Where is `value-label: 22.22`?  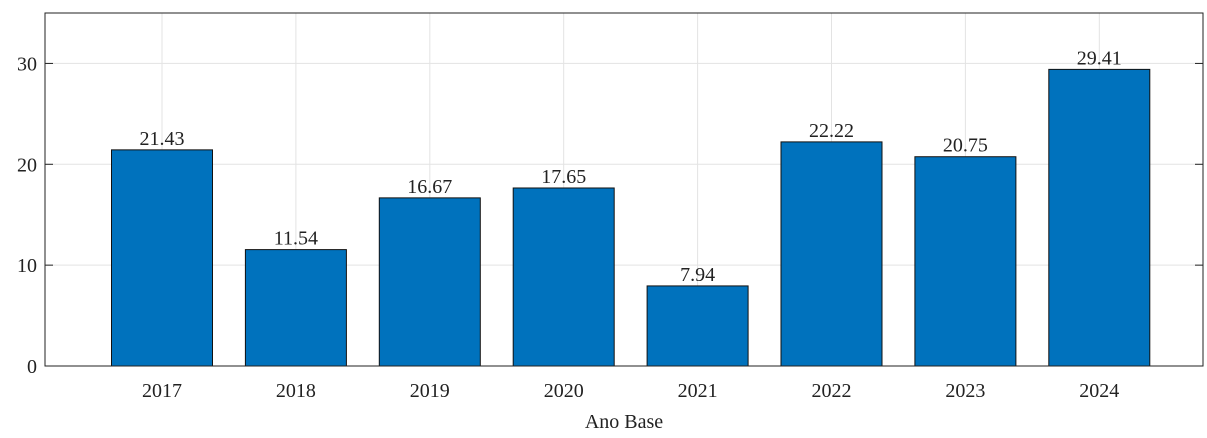
value-label: 22.22 is located at coordinates (831, 131).